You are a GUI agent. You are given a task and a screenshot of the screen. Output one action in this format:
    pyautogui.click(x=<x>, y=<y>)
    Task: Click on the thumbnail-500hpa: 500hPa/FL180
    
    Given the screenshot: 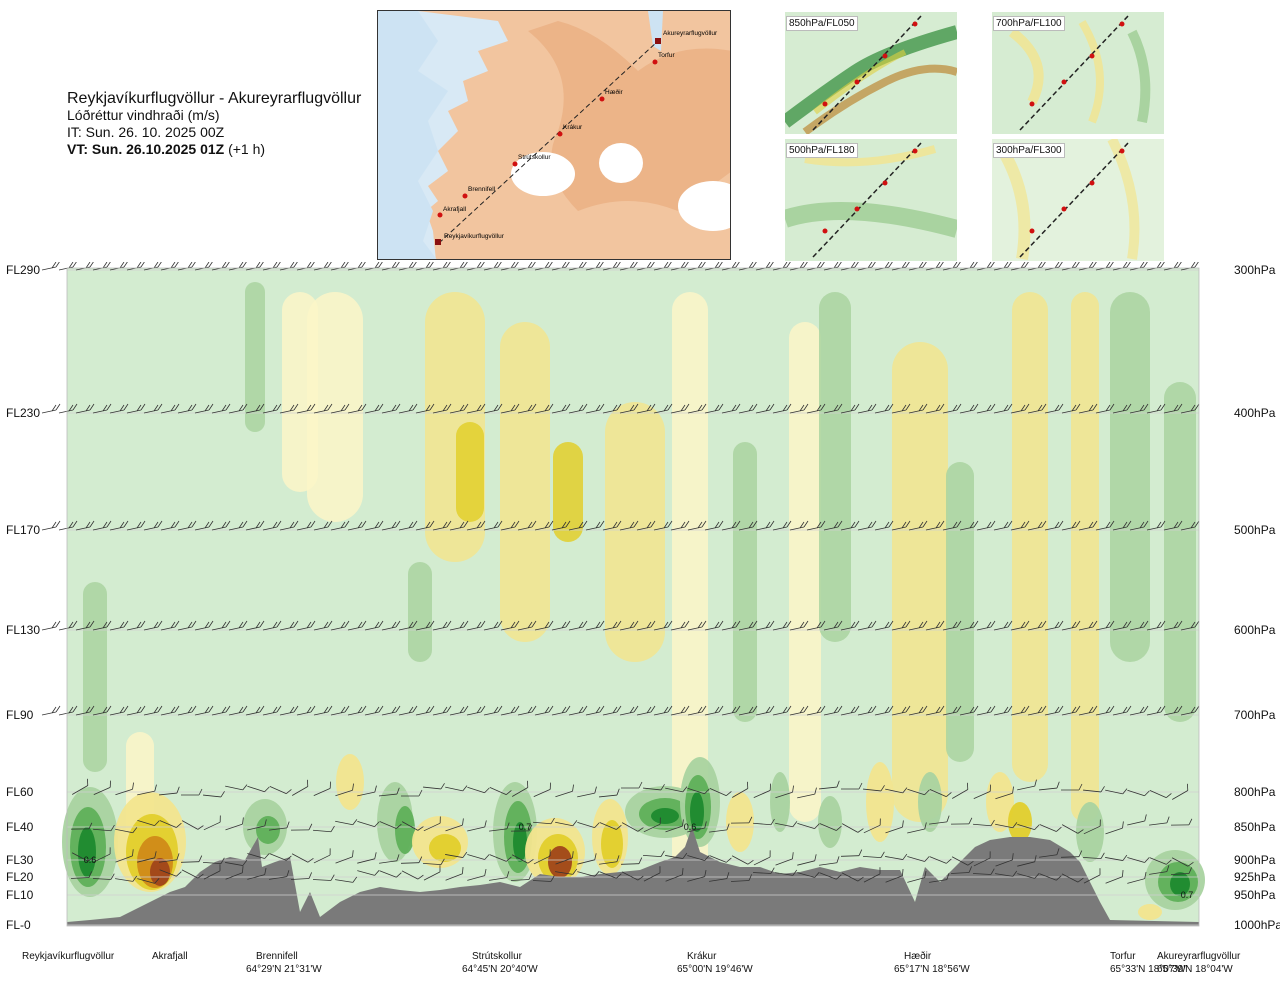 What is the action you would take?
    pyautogui.click(x=871, y=200)
    